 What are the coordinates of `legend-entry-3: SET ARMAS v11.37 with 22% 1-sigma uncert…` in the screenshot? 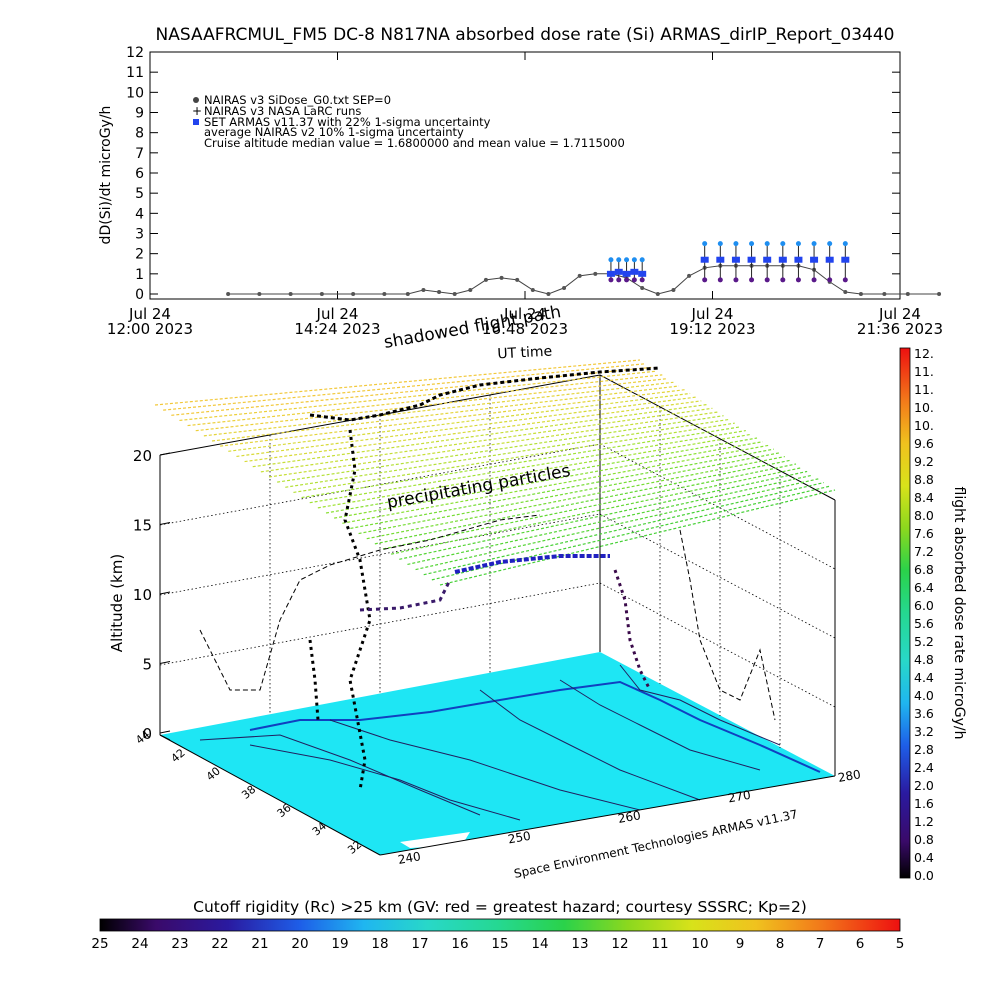 It's located at (347, 122).